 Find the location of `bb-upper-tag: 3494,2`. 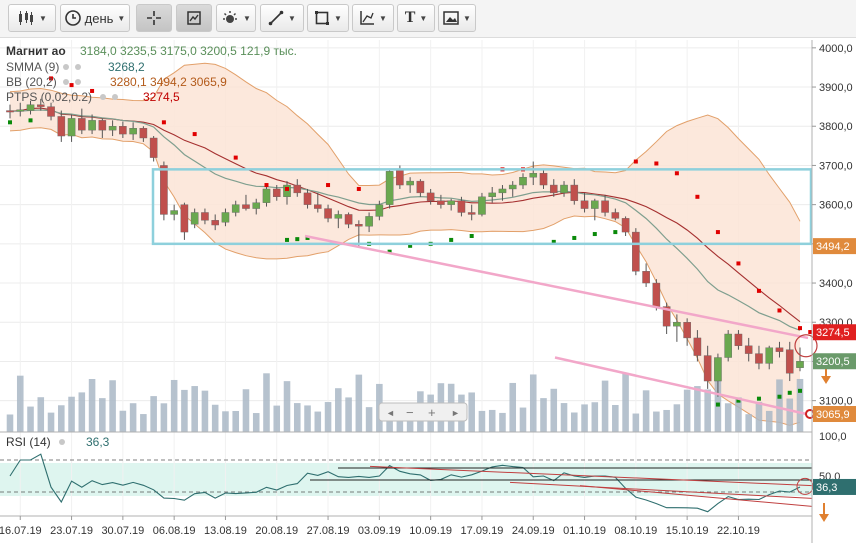

bb-upper-tag: 3494,2 is located at coordinates (833, 247).